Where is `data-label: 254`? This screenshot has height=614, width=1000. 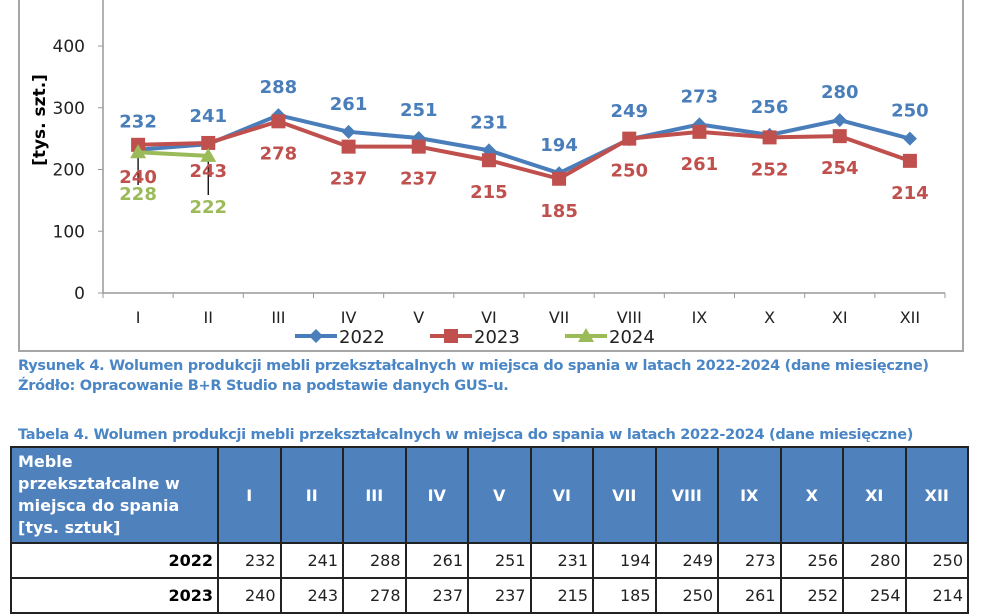
data-label: 254 is located at coordinates (840, 168).